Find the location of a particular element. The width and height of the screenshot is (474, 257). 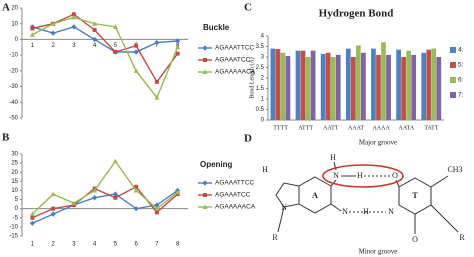

legend-label: AGAAAAACA is located at coordinates (235, 72).